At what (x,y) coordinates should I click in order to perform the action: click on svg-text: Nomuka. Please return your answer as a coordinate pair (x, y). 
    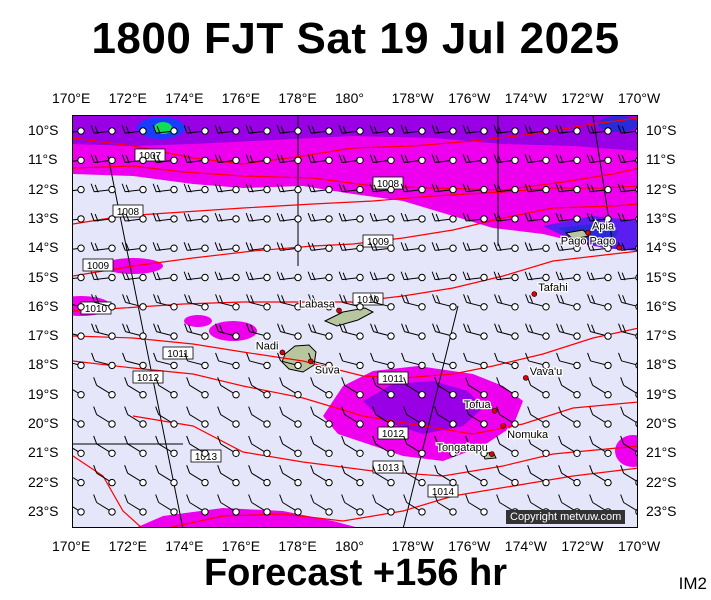
    Looking at the image, I should click on (528, 435).